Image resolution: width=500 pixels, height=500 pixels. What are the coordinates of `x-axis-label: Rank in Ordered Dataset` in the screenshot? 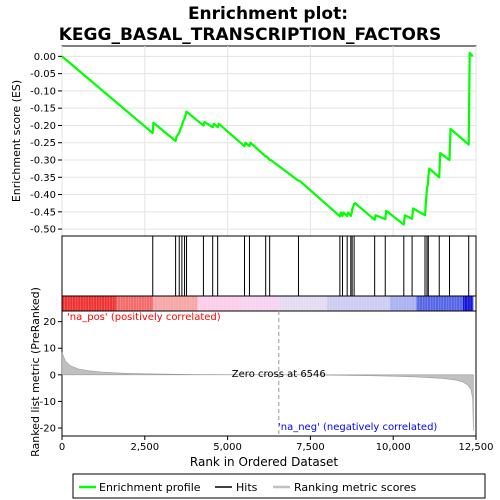 It's located at (264, 462).